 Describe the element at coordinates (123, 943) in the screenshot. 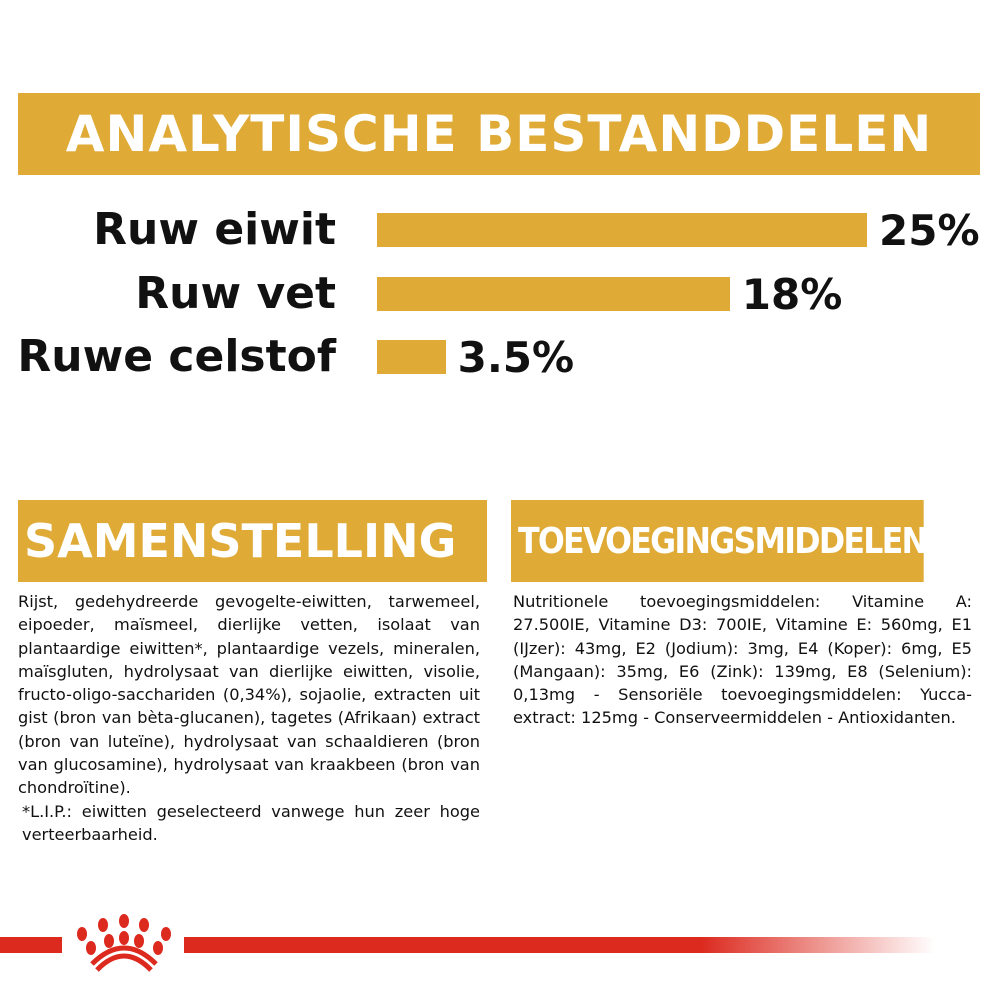

I see `crown-paw-logo` at that location.